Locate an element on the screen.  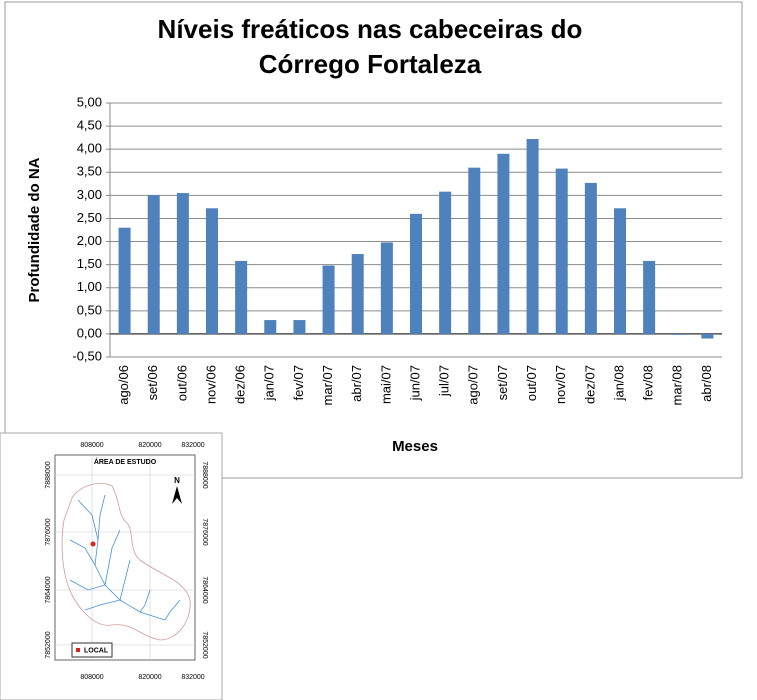
x-tick-label: abr/08 is located at coordinates (706, 383).